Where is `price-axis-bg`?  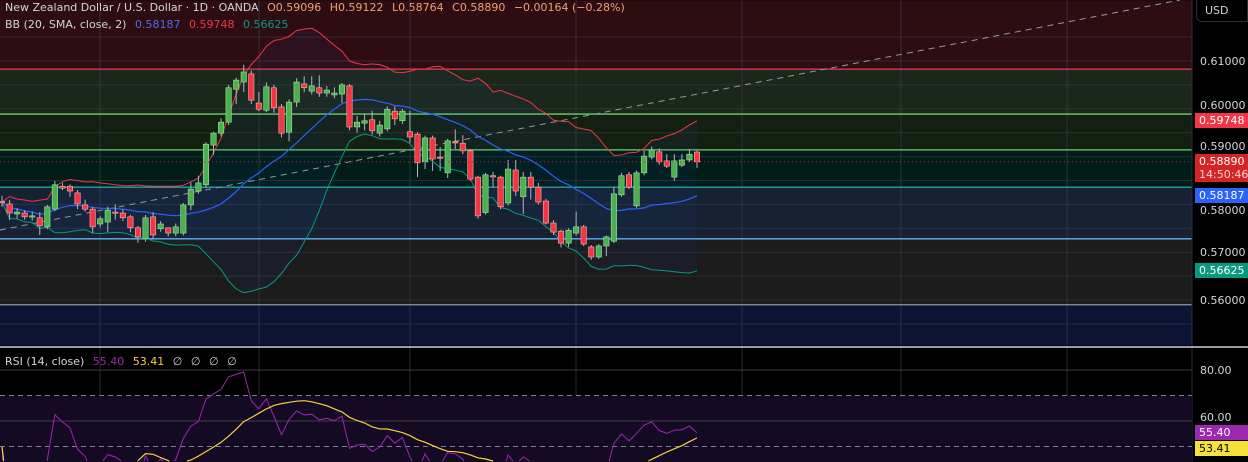 price-axis-bg is located at coordinates (1220, 231).